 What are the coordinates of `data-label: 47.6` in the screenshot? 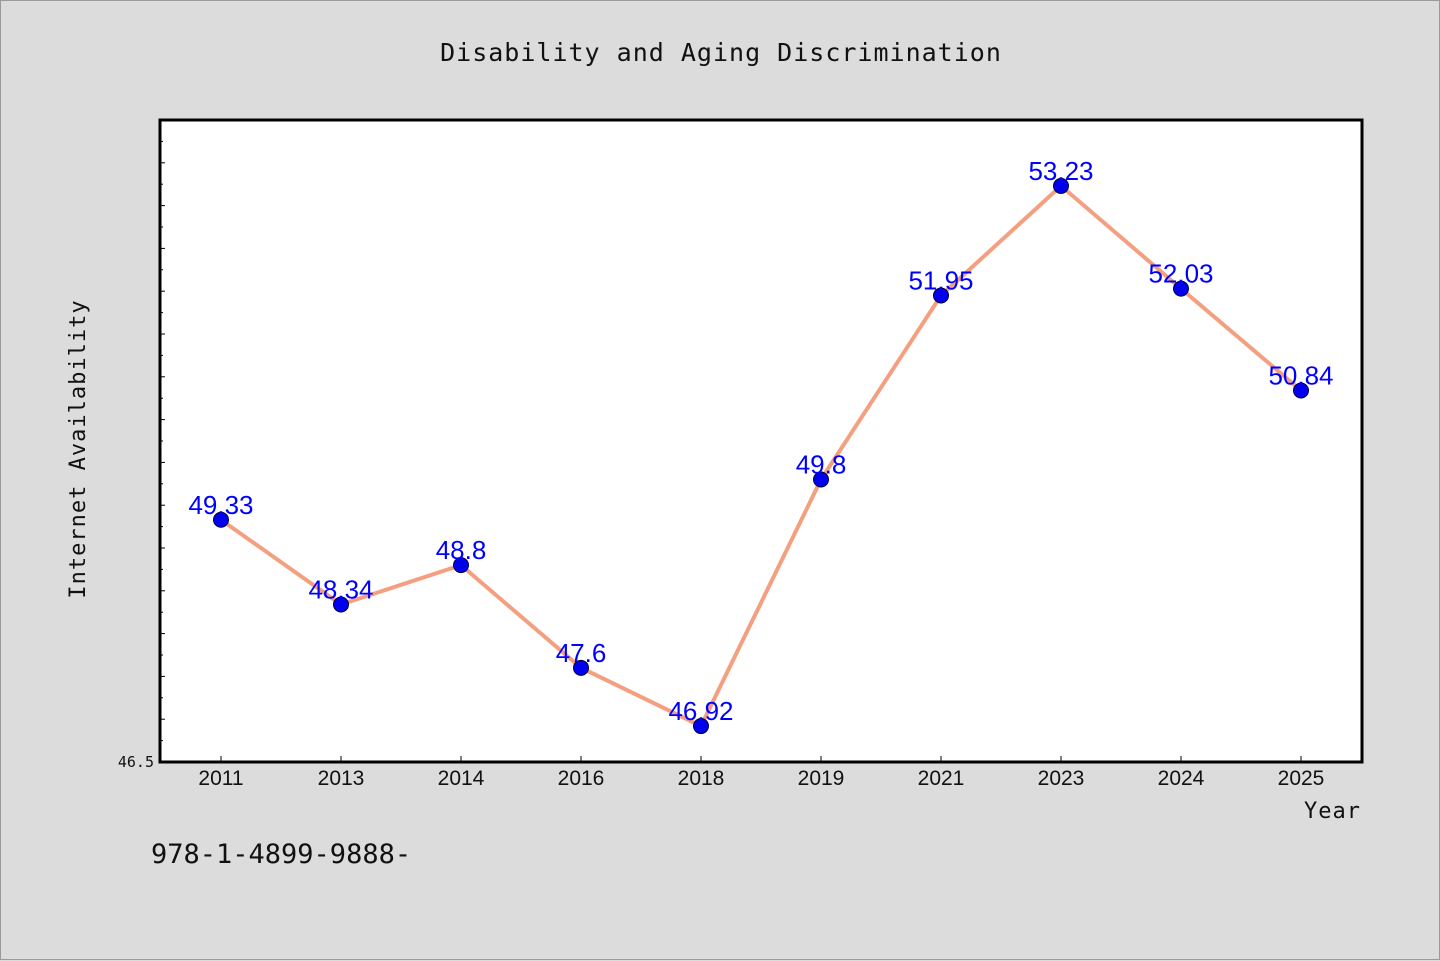 It's located at (581, 653).